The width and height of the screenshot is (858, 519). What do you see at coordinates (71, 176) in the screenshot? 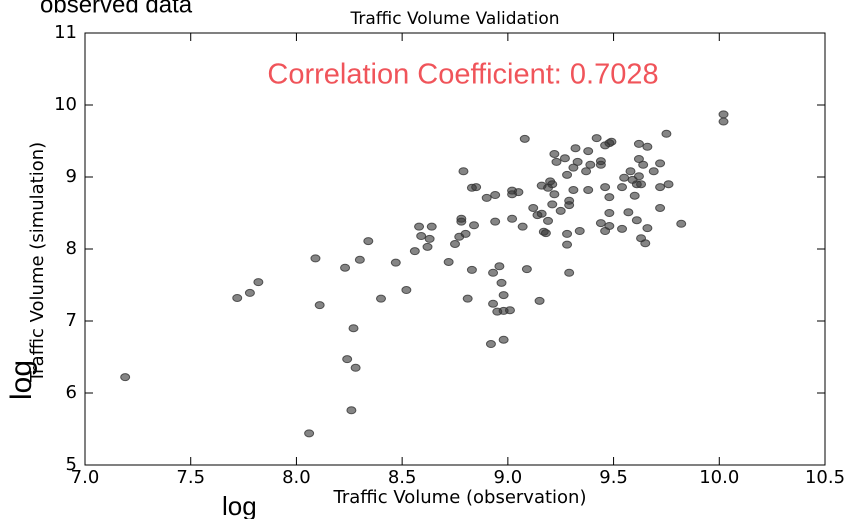
I see `y-tick-label: 9` at bounding box center [71, 176].